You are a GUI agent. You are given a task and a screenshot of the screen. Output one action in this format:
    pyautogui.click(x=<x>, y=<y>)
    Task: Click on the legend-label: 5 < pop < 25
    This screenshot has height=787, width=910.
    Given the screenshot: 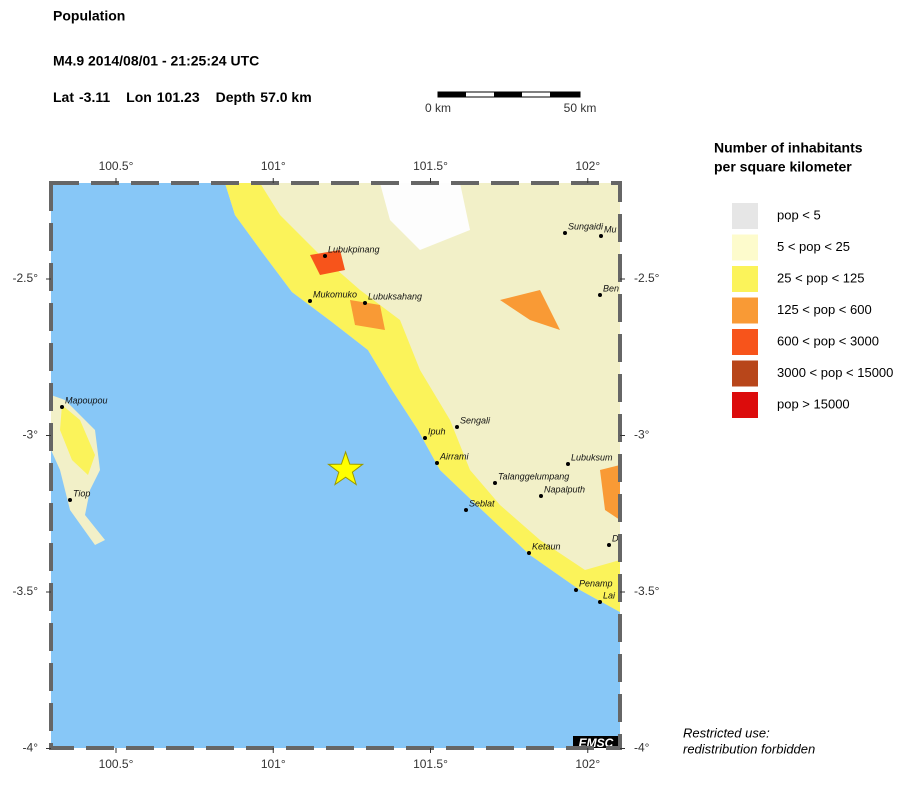 What is the action you would take?
    pyautogui.click(x=813, y=246)
    